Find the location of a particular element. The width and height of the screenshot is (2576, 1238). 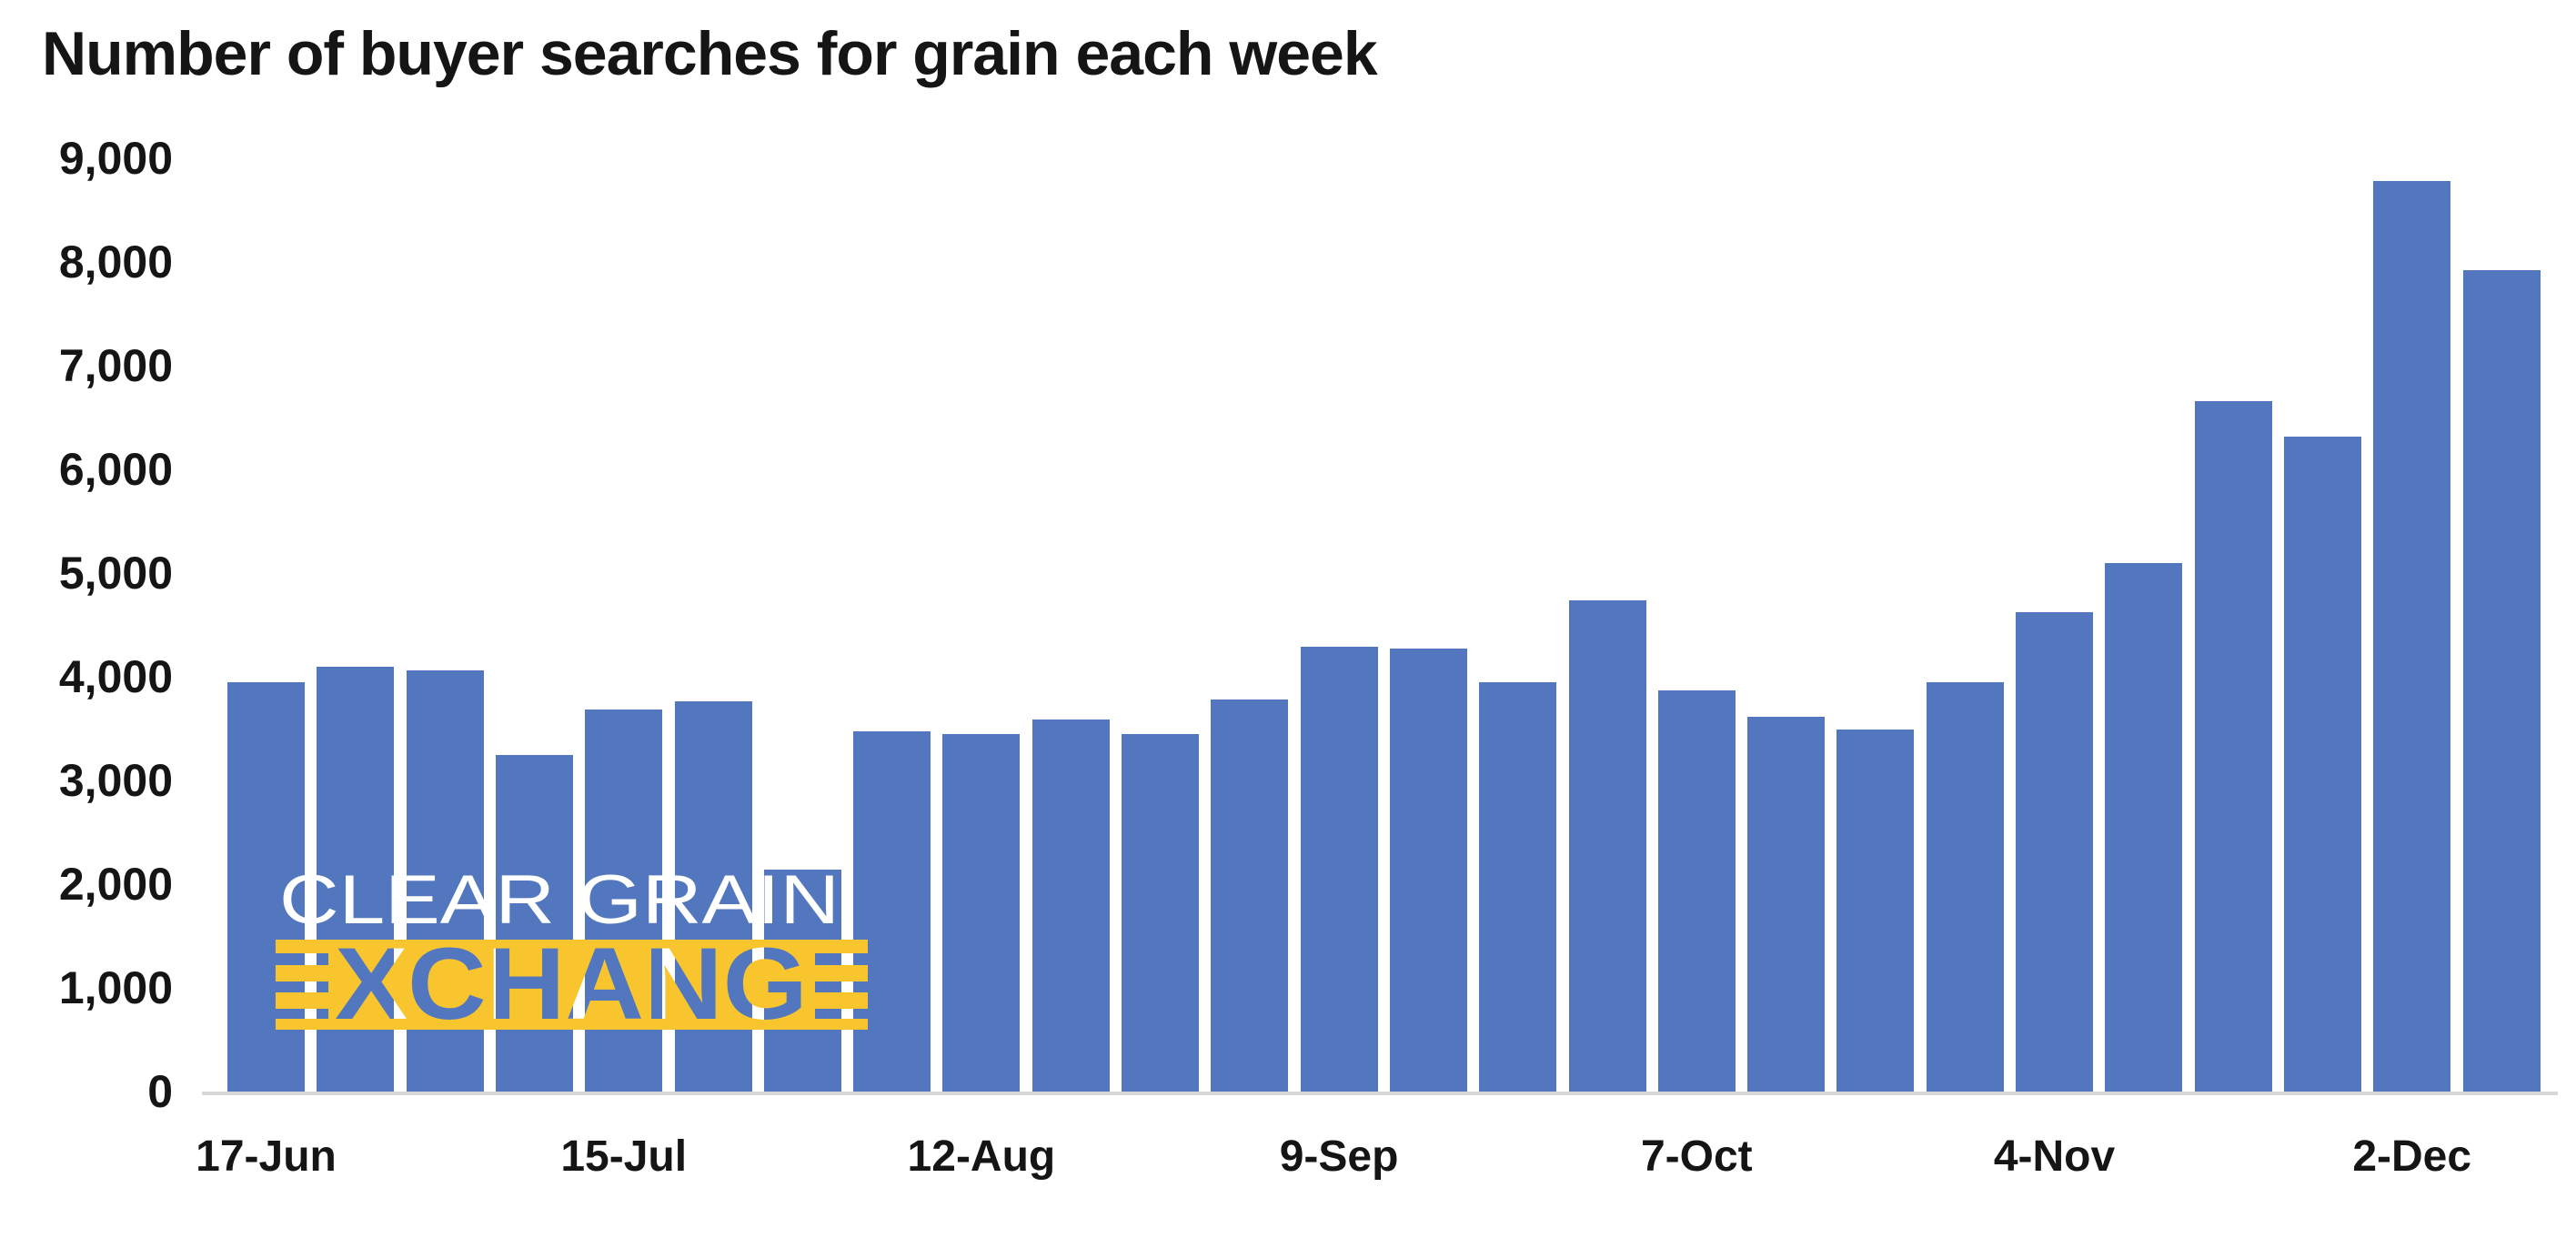

x-axis-label-2-Dec: 2-Dec is located at coordinates (2412, 1156).